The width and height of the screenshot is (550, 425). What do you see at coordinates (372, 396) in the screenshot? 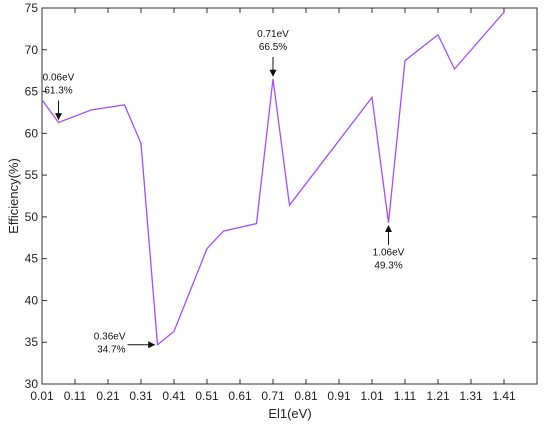
I see `x-tick-label: 1.01` at bounding box center [372, 396].